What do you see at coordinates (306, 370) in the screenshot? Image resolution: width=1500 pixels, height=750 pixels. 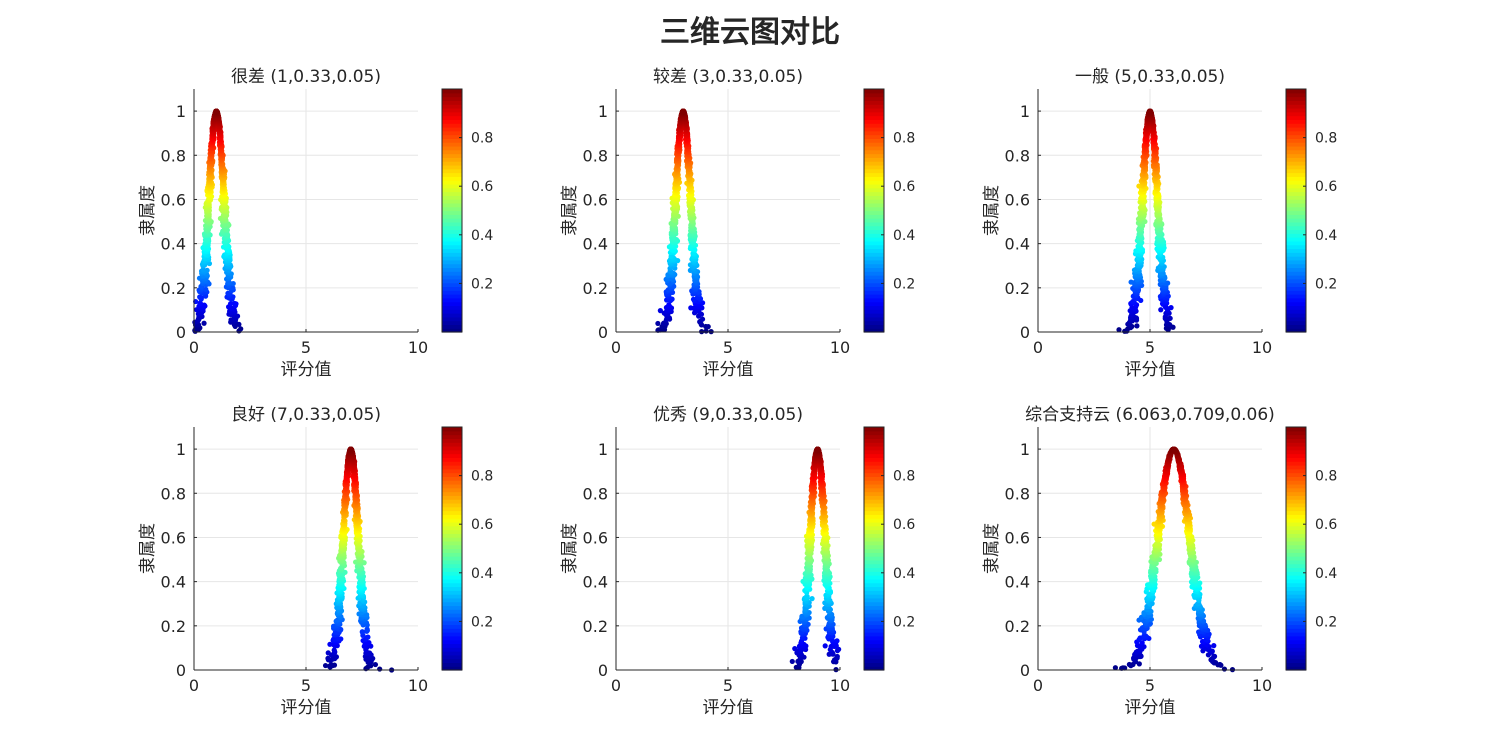 I see `x-axis-label: 评分值` at bounding box center [306, 370].